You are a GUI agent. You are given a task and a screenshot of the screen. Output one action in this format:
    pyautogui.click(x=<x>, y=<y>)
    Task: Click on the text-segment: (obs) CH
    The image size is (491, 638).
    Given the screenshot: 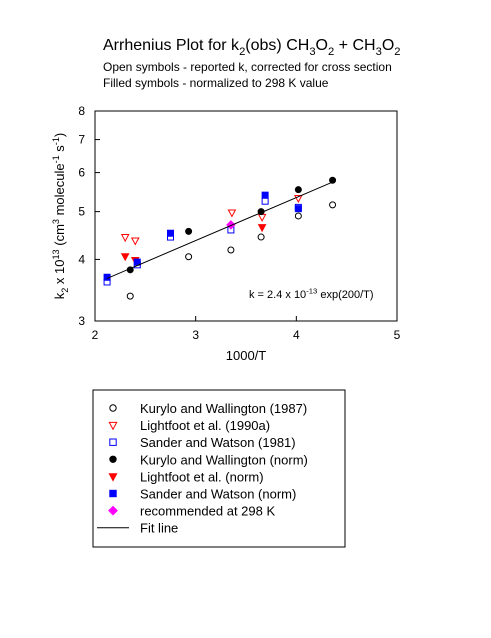 What is the action you would take?
    pyautogui.click(x=277, y=45)
    